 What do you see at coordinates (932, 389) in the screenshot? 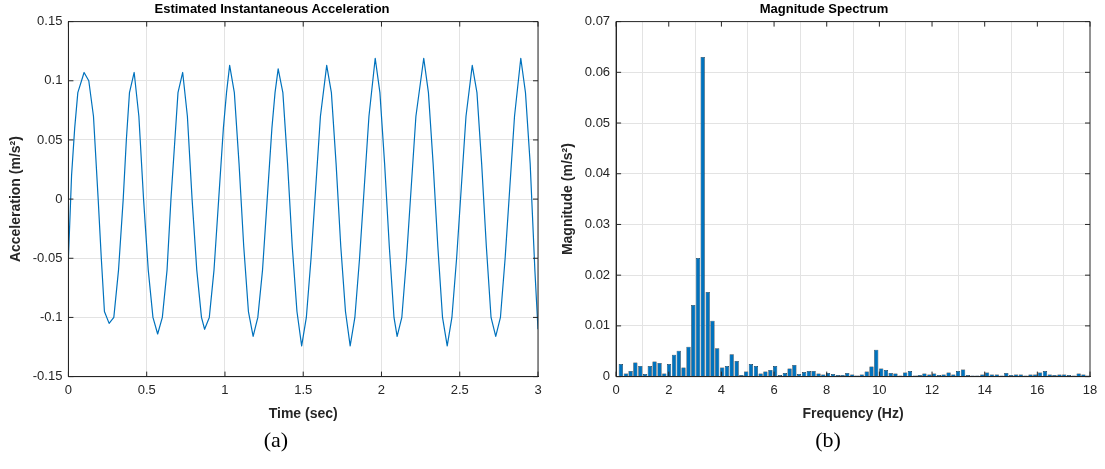
I see `x-tick-label: 12` at bounding box center [932, 389].